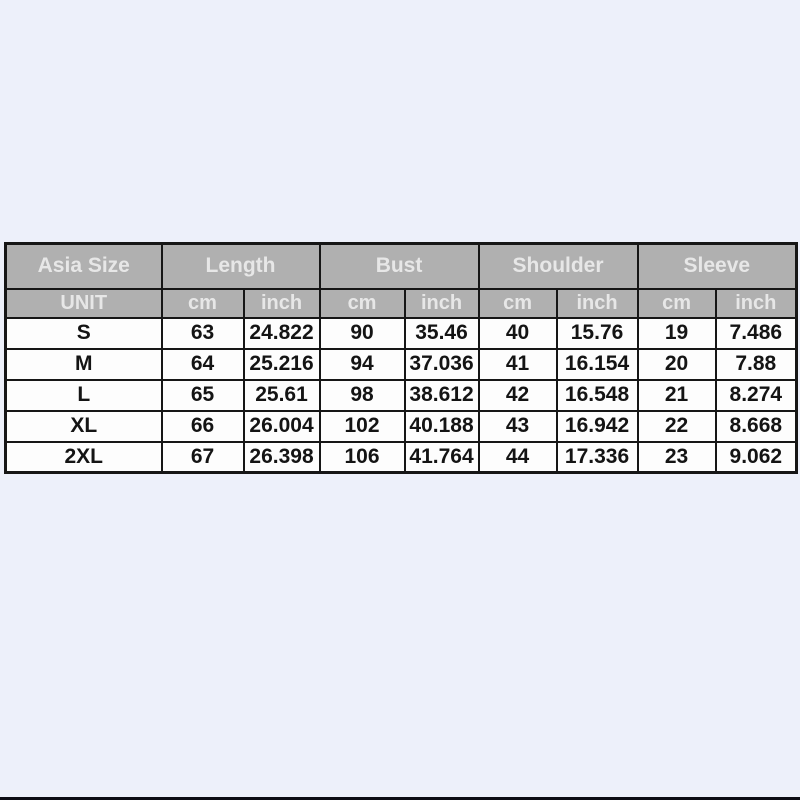 This screenshot has width=800, height=800. What do you see at coordinates (202, 426) in the screenshot?
I see `length-cm-value: 66` at bounding box center [202, 426].